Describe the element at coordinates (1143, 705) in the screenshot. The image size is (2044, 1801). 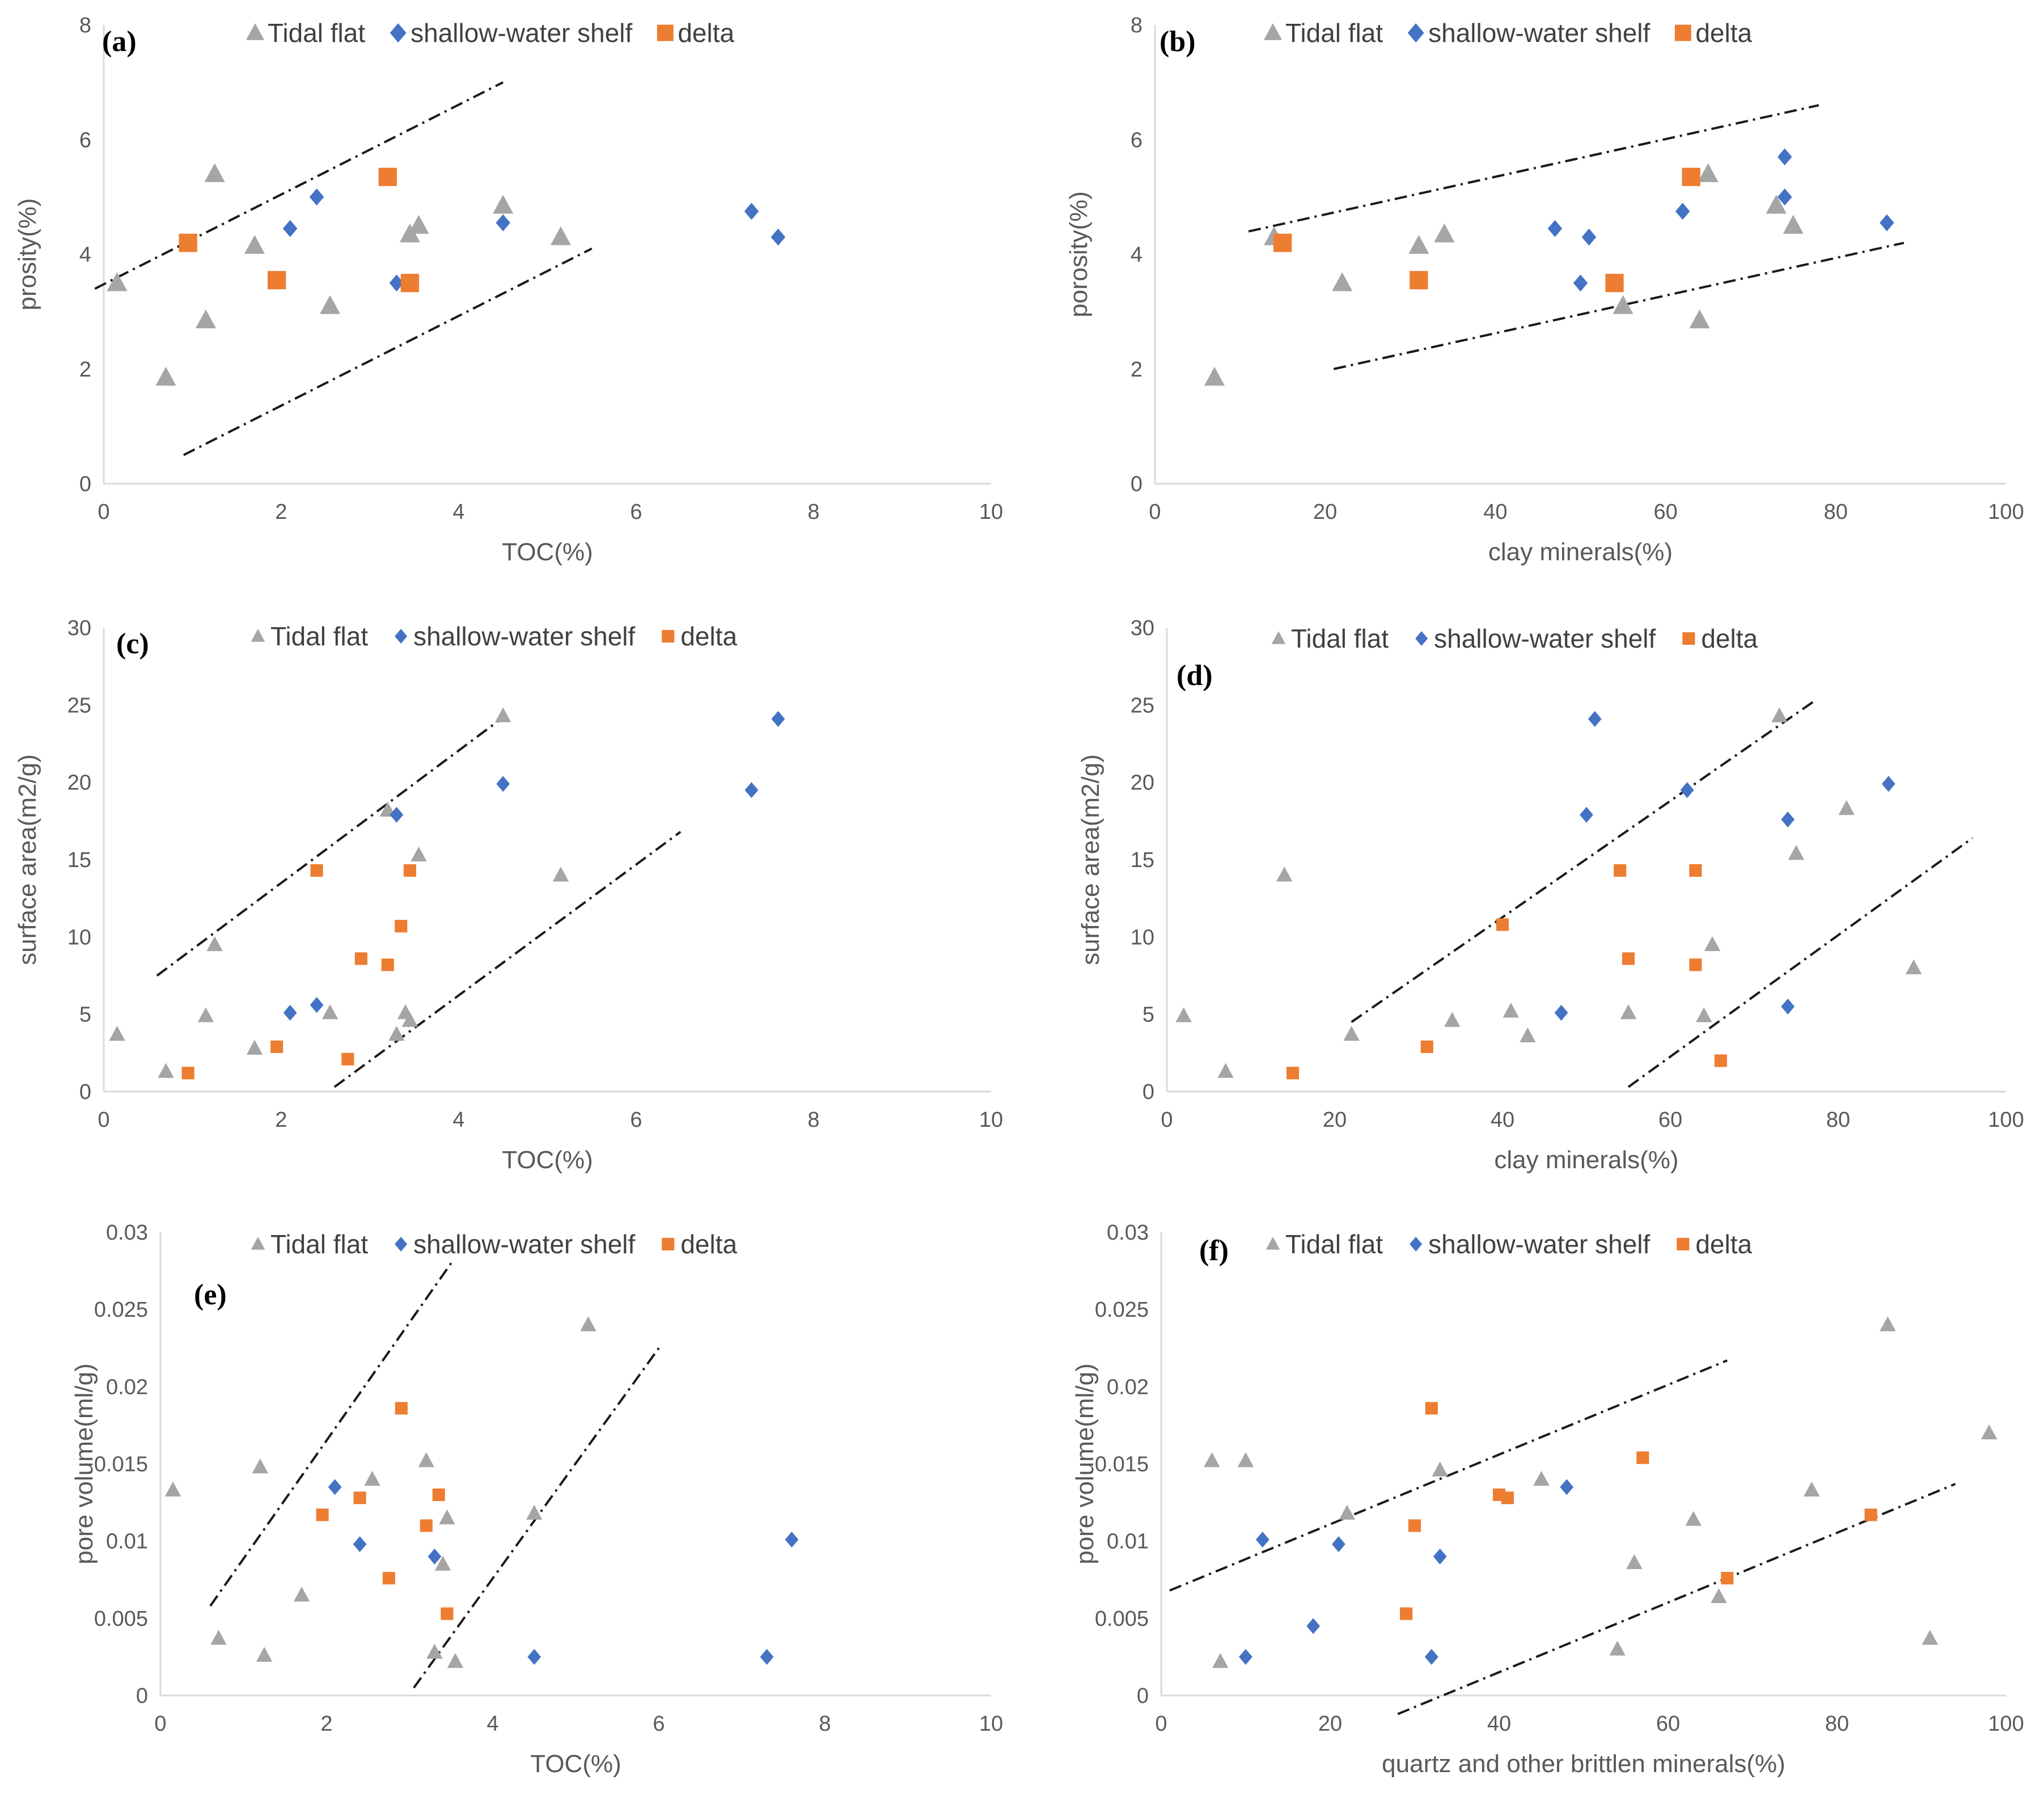
I see `y-tick-label: 25` at that location.